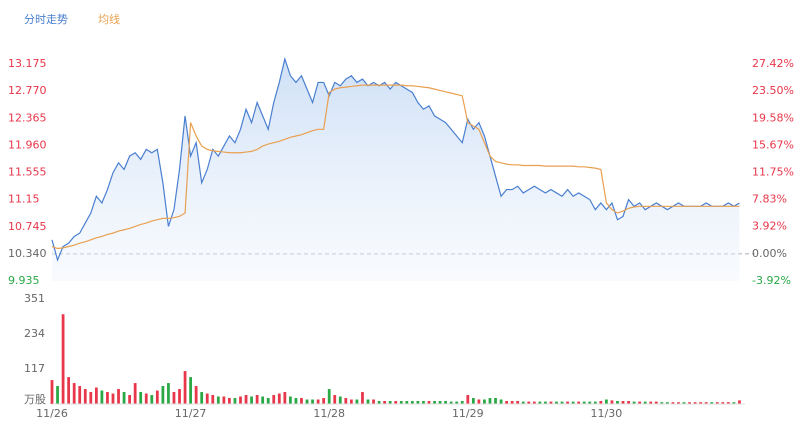  What do you see at coordinates (109, 19) in the screenshot?
I see `legend-entry: 均线` at bounding box center [109, 19].